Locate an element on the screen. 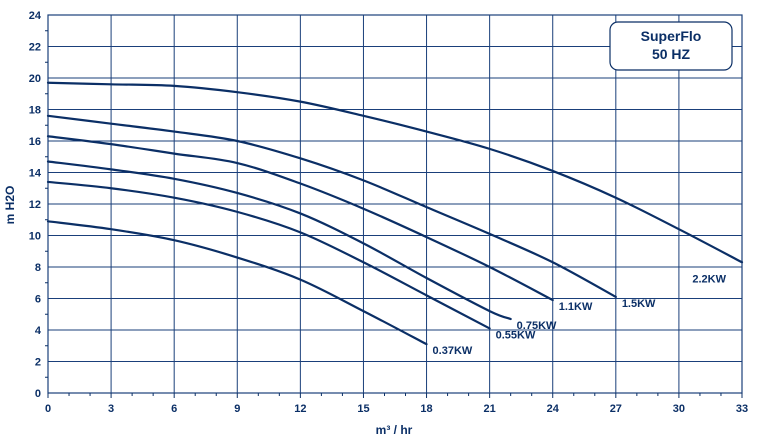  y-tick-label: 20 is located at coordinates (35, 79).